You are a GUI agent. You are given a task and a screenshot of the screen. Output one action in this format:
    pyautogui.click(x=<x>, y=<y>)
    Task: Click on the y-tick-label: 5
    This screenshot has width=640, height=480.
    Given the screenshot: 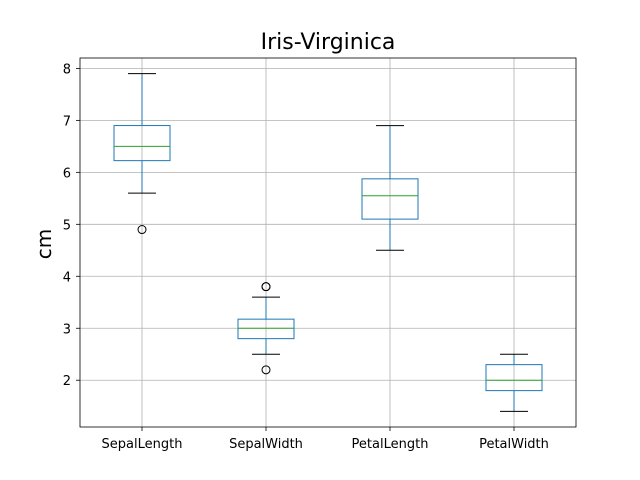 What is the action you would take?
    pyautogui.click(x=67, y=225)
    